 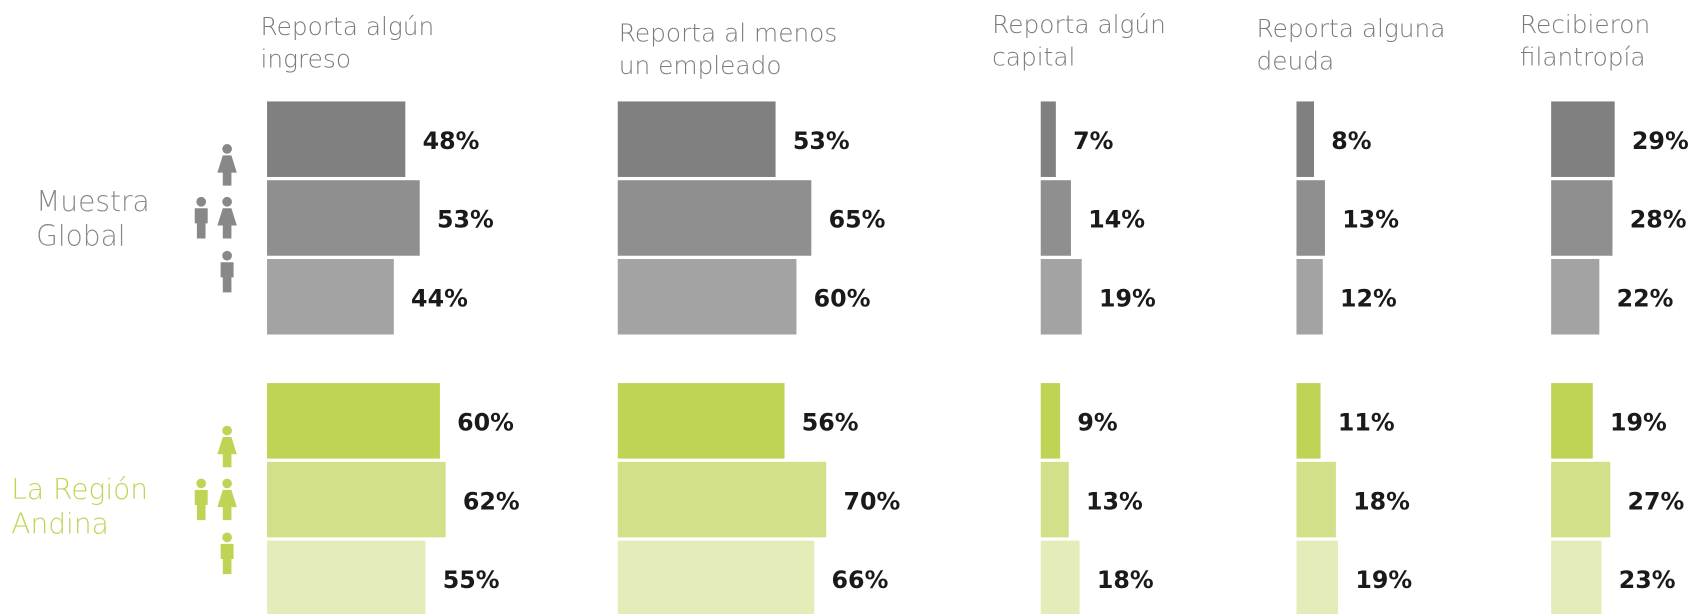 What do you see at coordinates (471, 580) in the screenshot?
I see `value-label: 55%` at bounding box center [471, 580].